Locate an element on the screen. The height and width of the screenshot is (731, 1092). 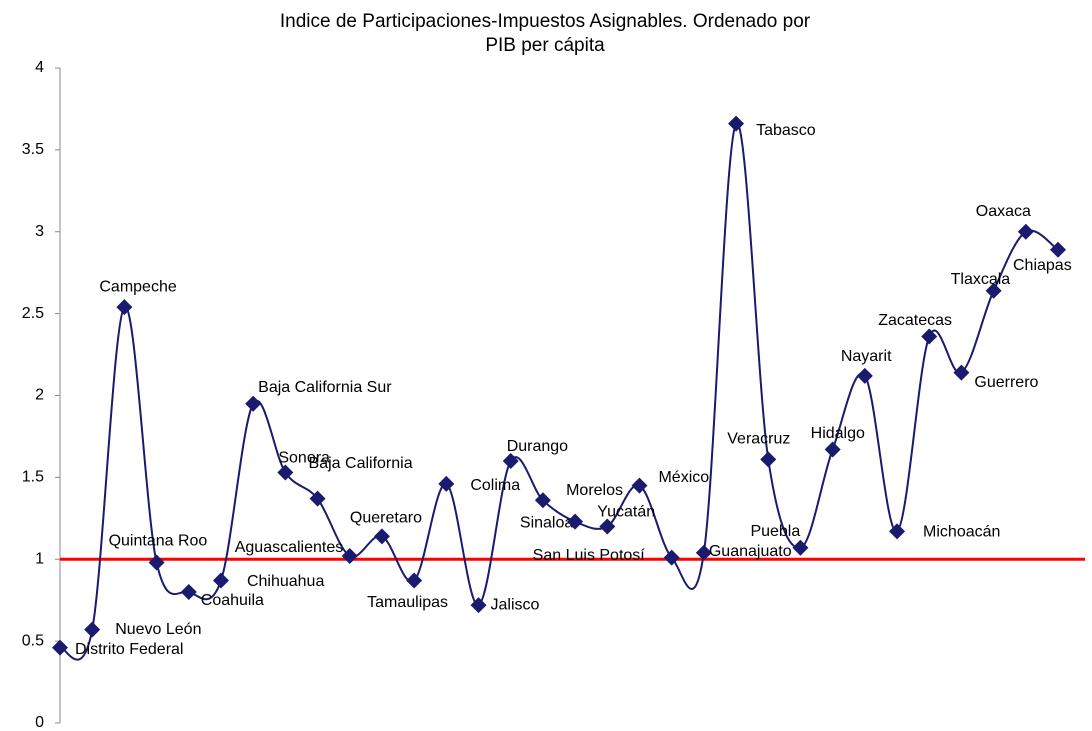
point-label: Distrito Federal is located at coordinates (129, 649).